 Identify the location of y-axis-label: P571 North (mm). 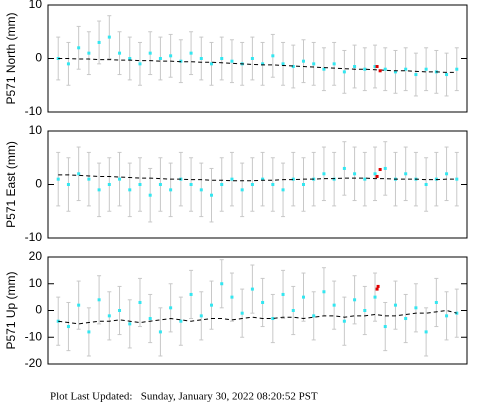
(11, 58).